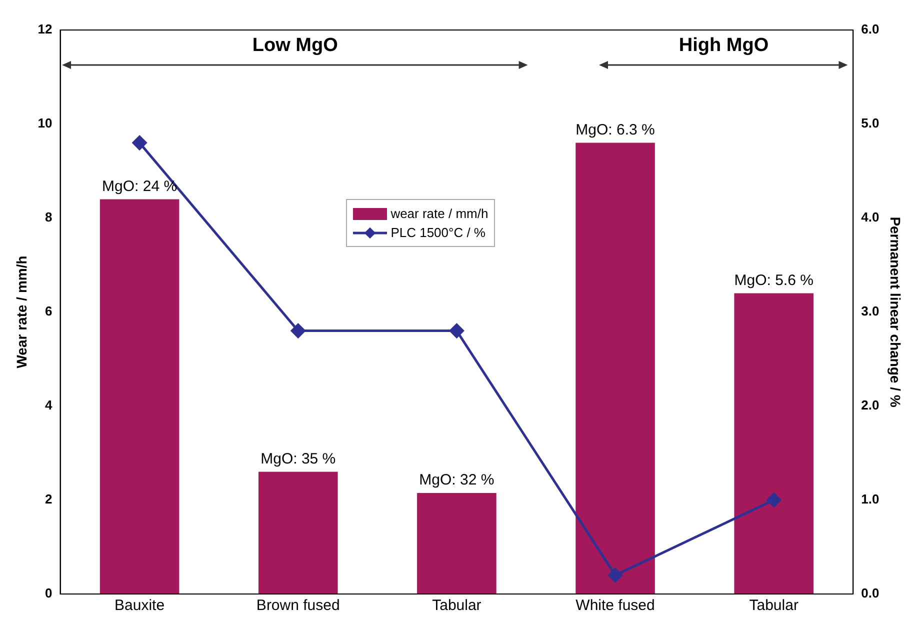 Image resolution: width=917 pixels, height=638 pixels. What do you see at coordinates (870, 499) in the screenshot?
I see `y2-tick-label: 1.0` at bounding box center [870, 499].